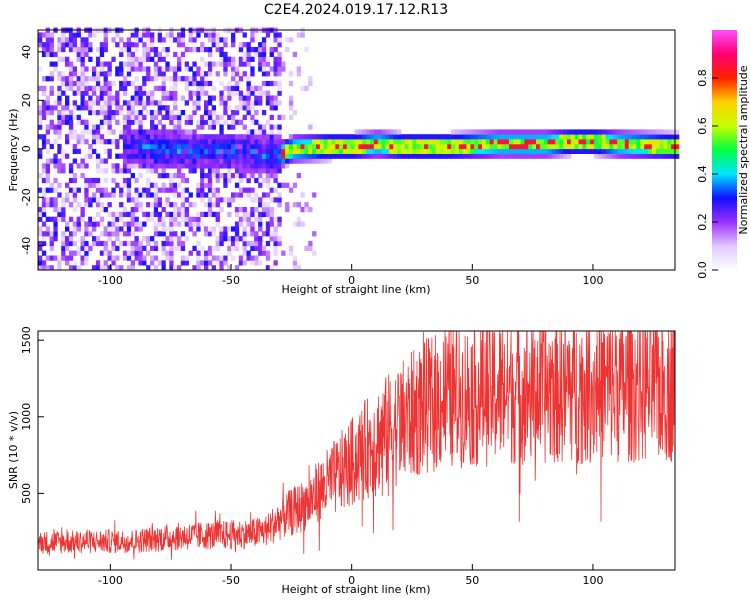  I want to click on colorbar-tick-label: 0.8, so click(702, 78).